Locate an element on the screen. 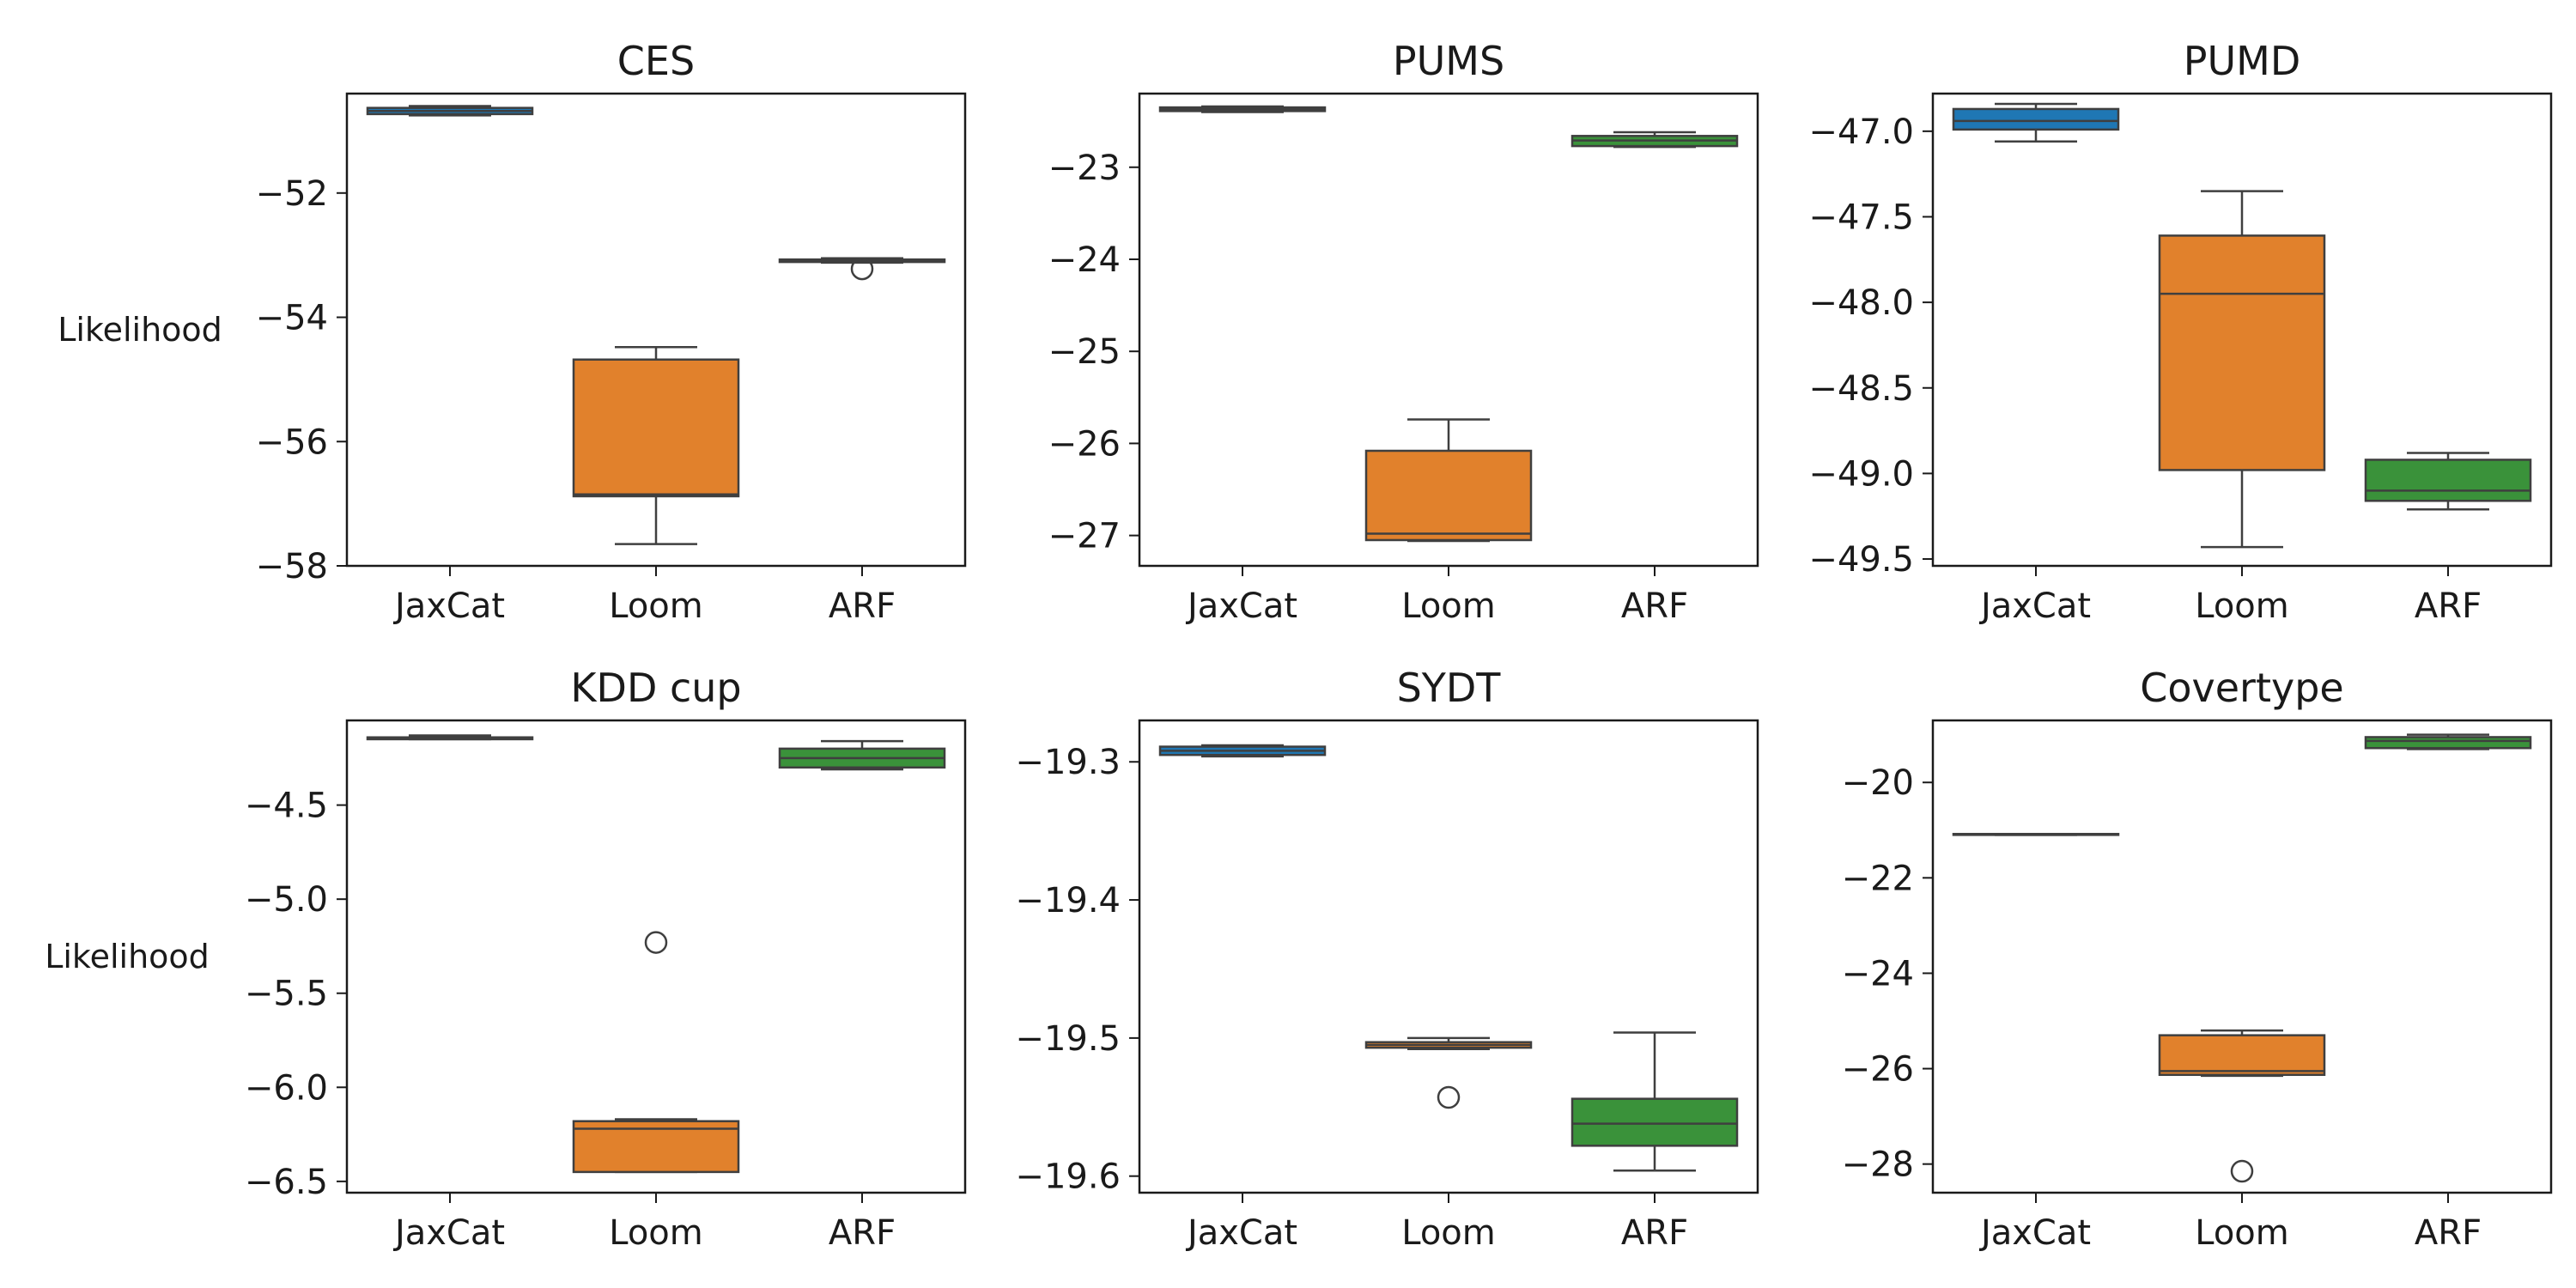 This screenshot has width=2576, height=1288. y-tick-label: −25 is located at coordinates (1085, 352).